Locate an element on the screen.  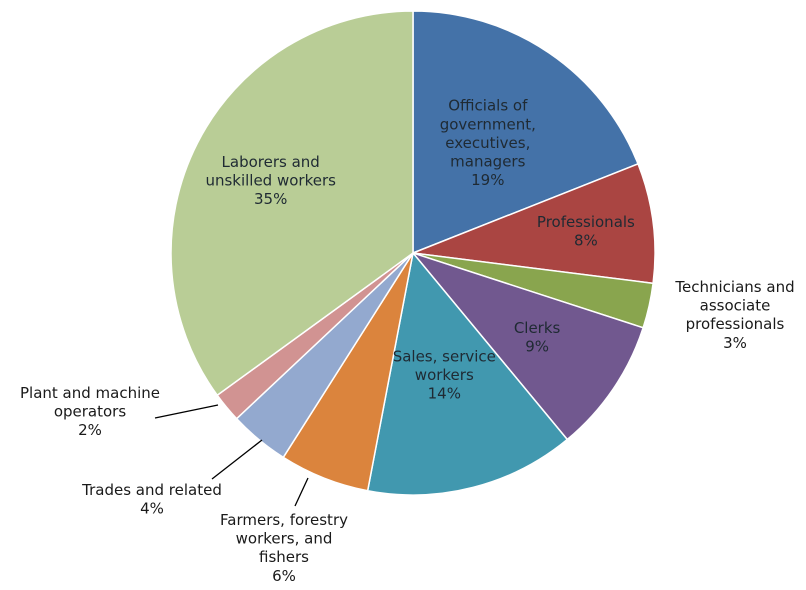
slice-sales-service-workers is located at coordinates (467, 373).